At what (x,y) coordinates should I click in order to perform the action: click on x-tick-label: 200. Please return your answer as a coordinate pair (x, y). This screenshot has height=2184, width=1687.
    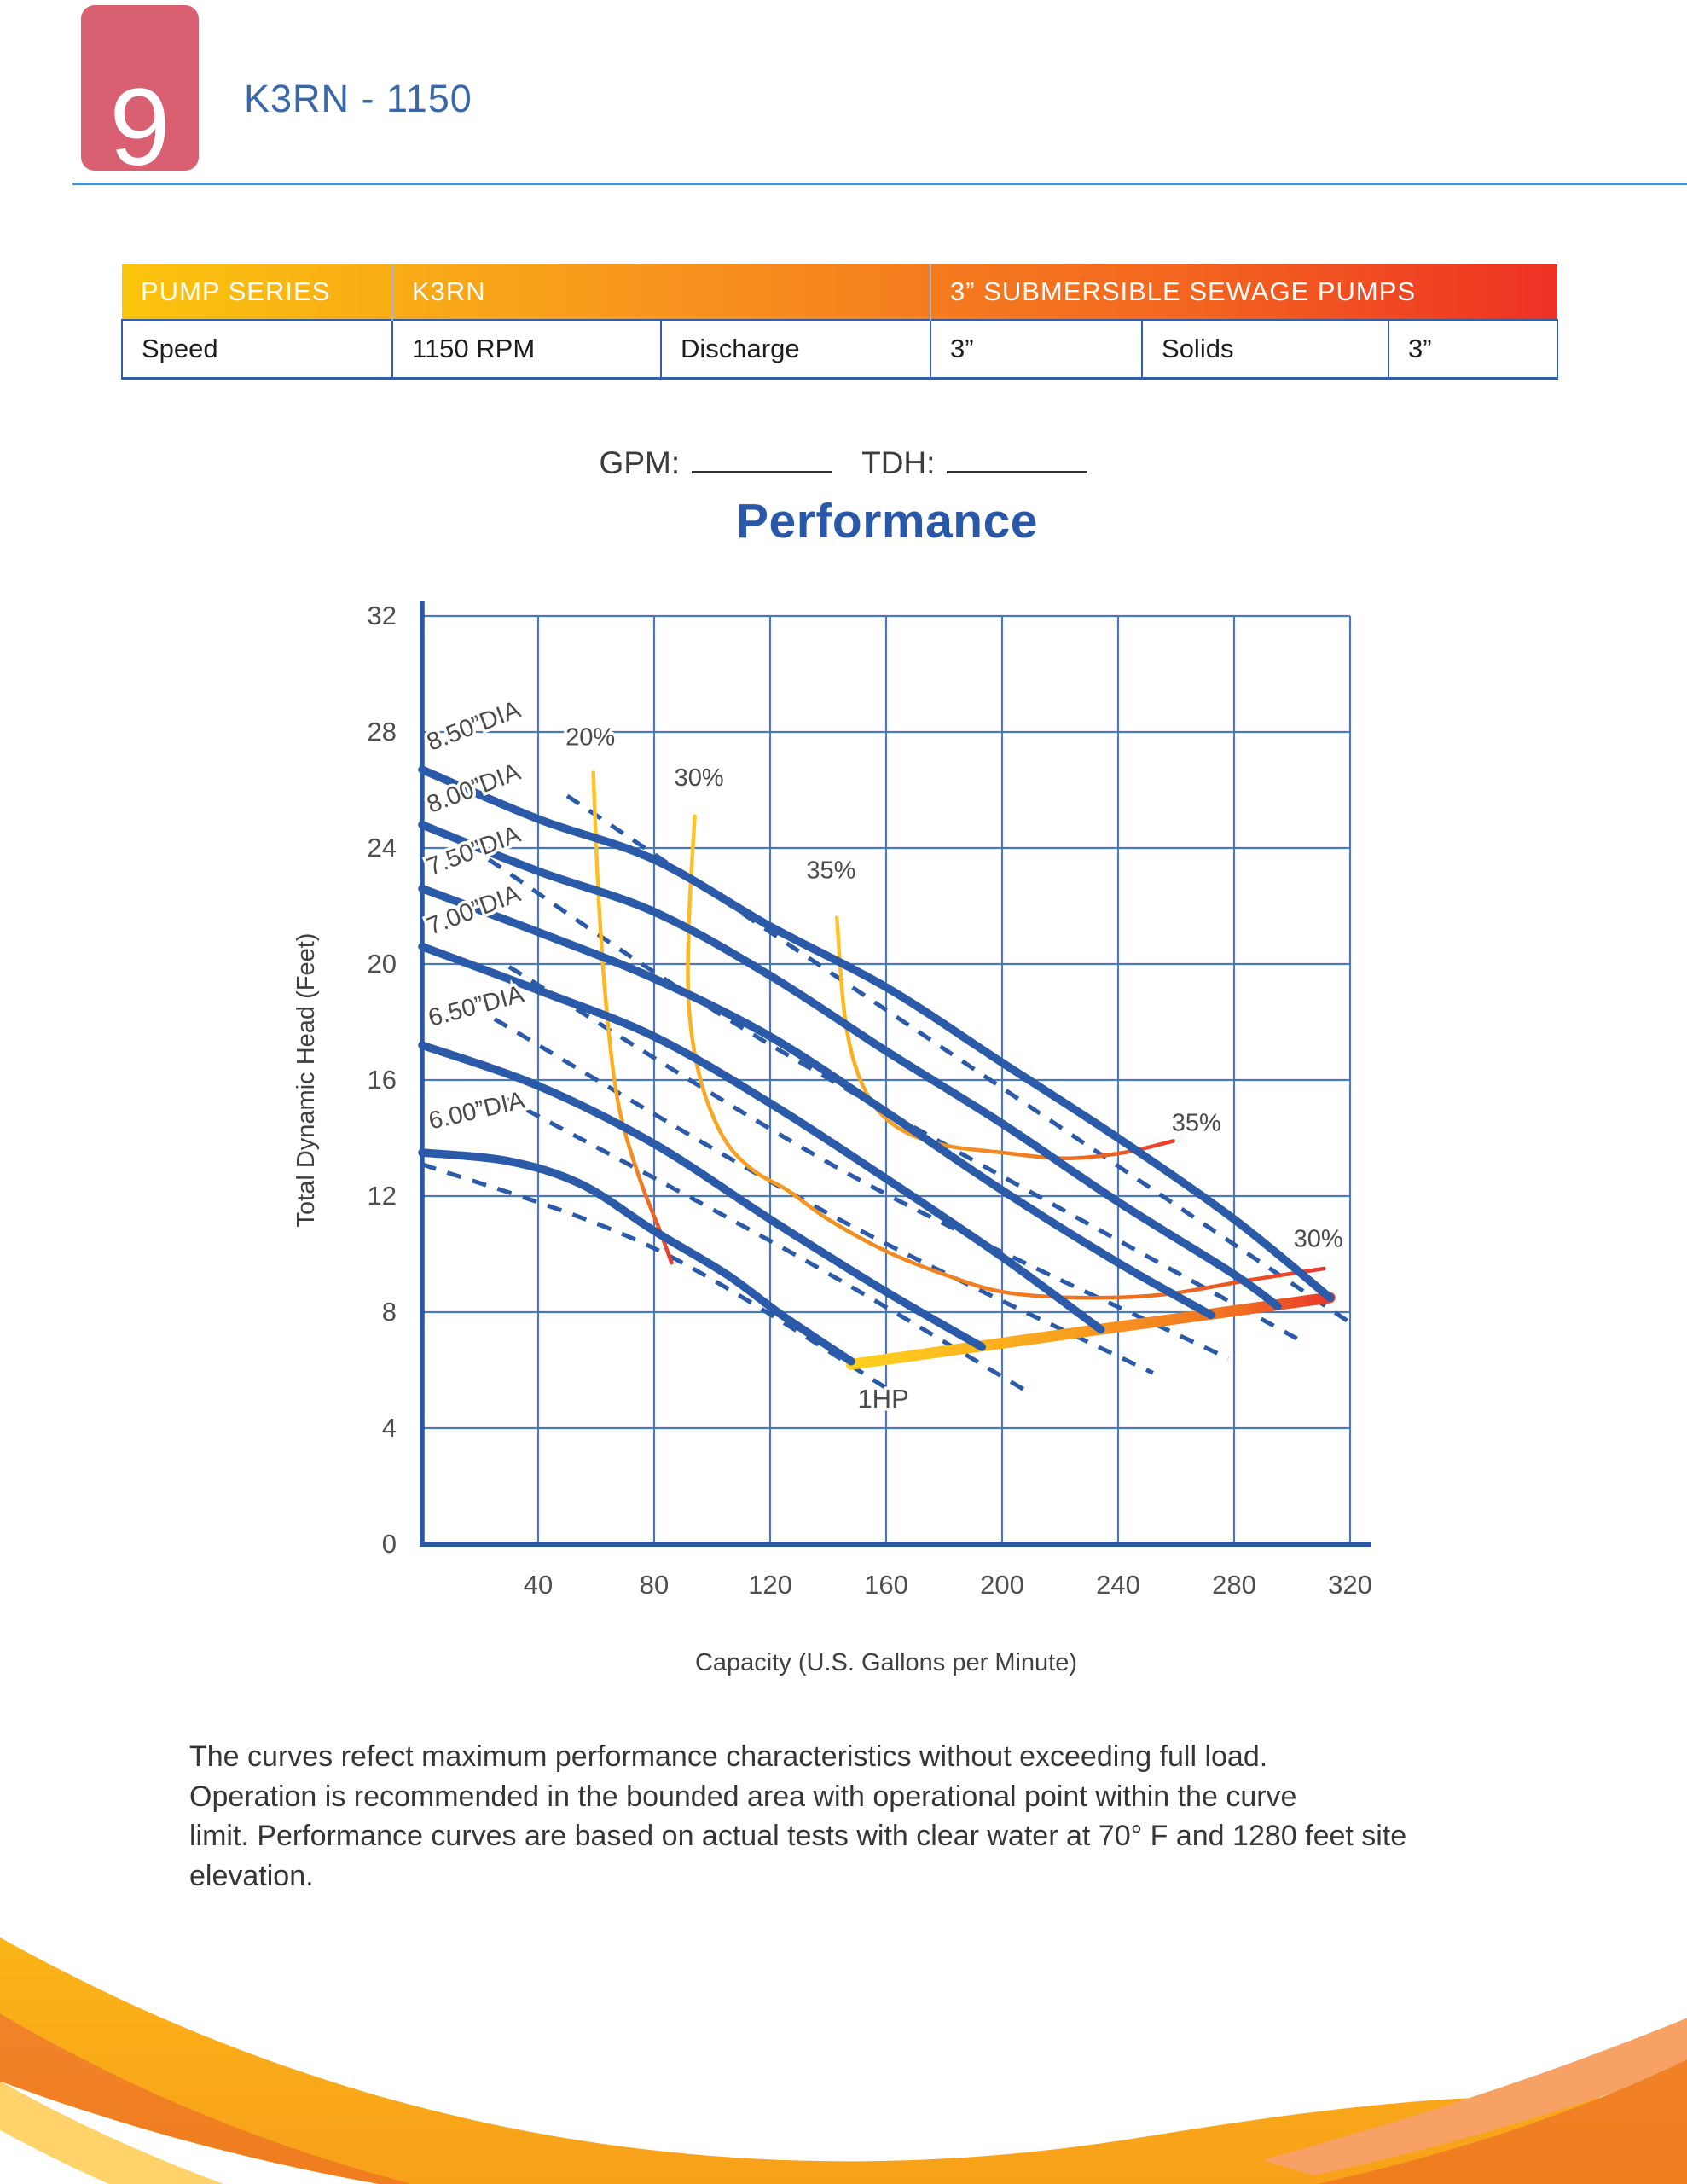
    Looking at the image, I should click on (1002, 1585).